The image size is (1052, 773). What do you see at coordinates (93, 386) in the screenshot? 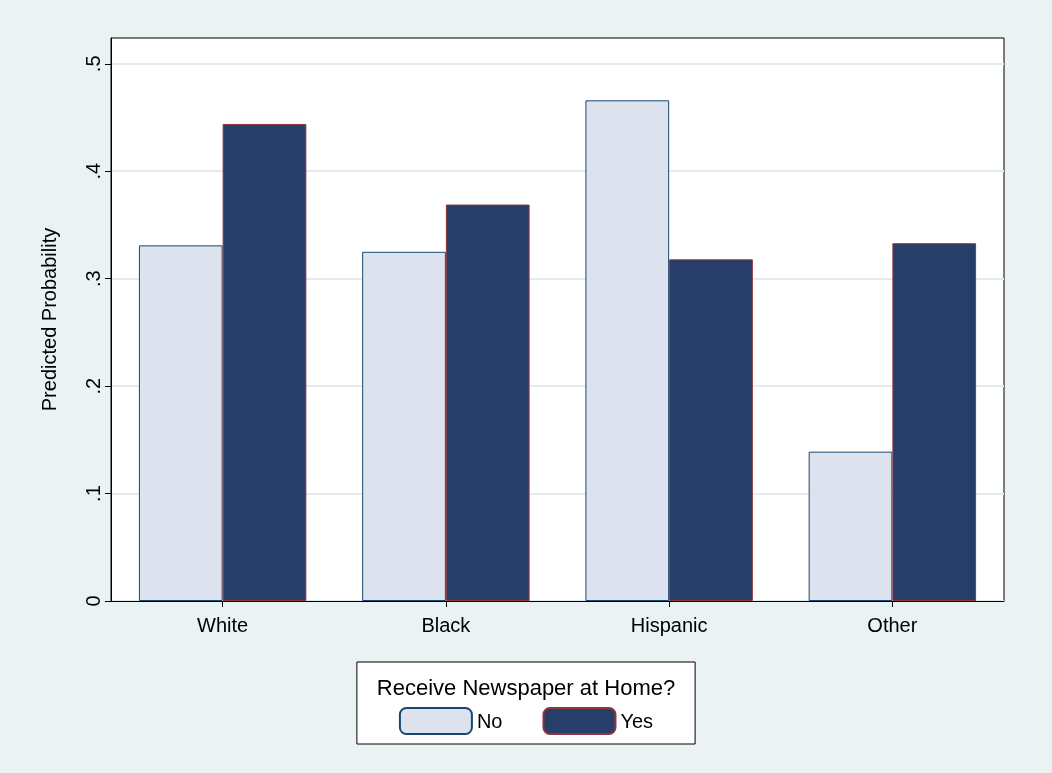
I see `y-tick-label: .2` at bounding box center [93, 386].